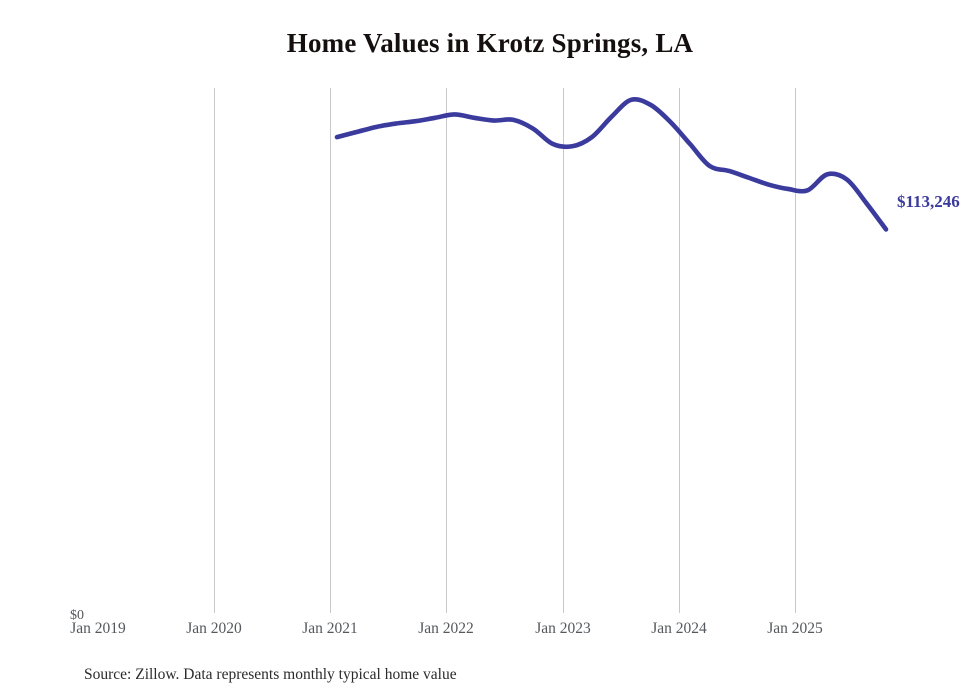 The height and width of the screenshot is (699, 980). I want to click on end-value-label: $113,246, so click(928, 201).